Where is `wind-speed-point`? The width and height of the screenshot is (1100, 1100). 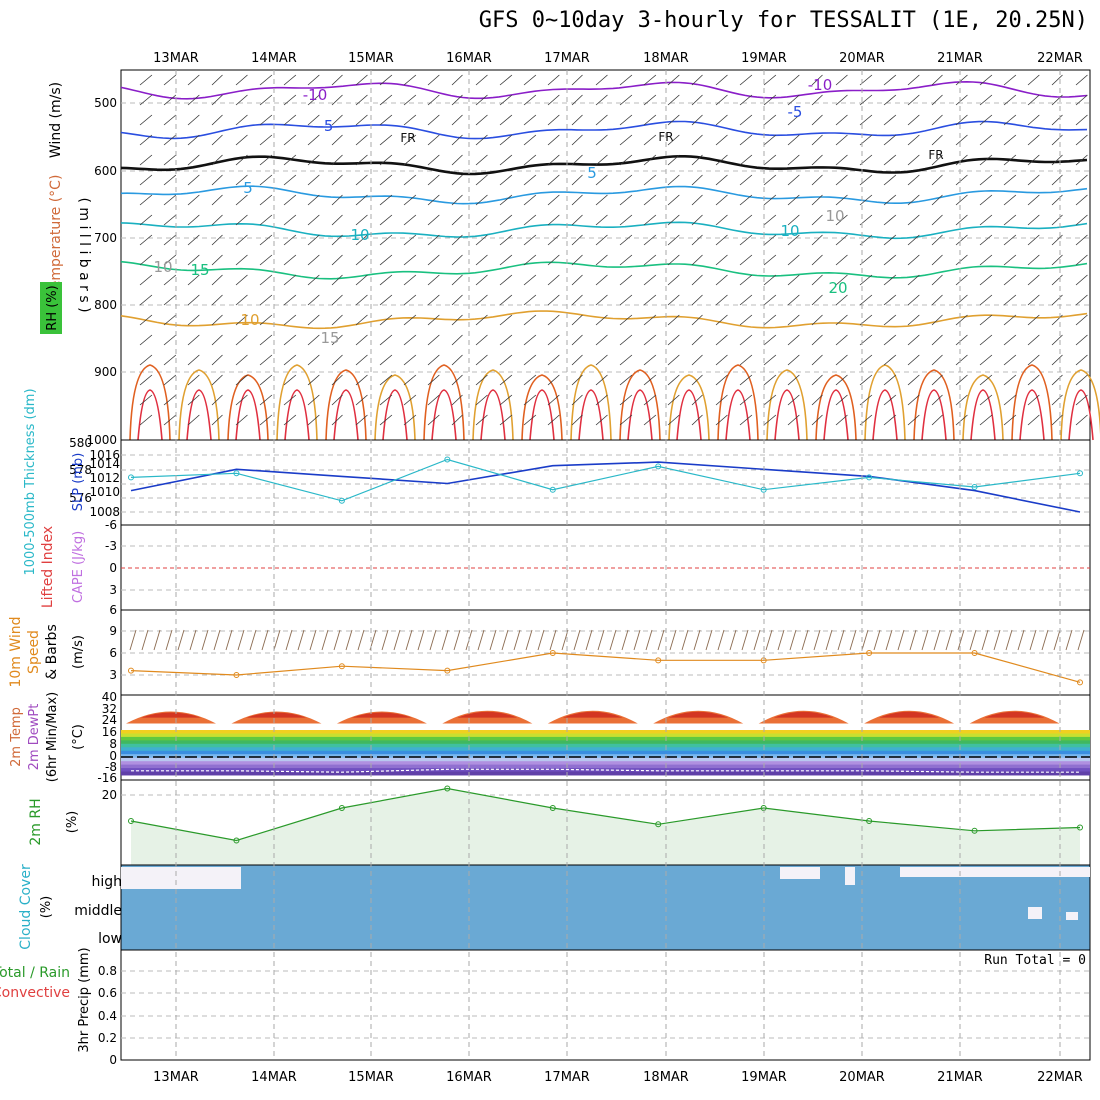
wind-speed-point is located at coordinates (447, 670).